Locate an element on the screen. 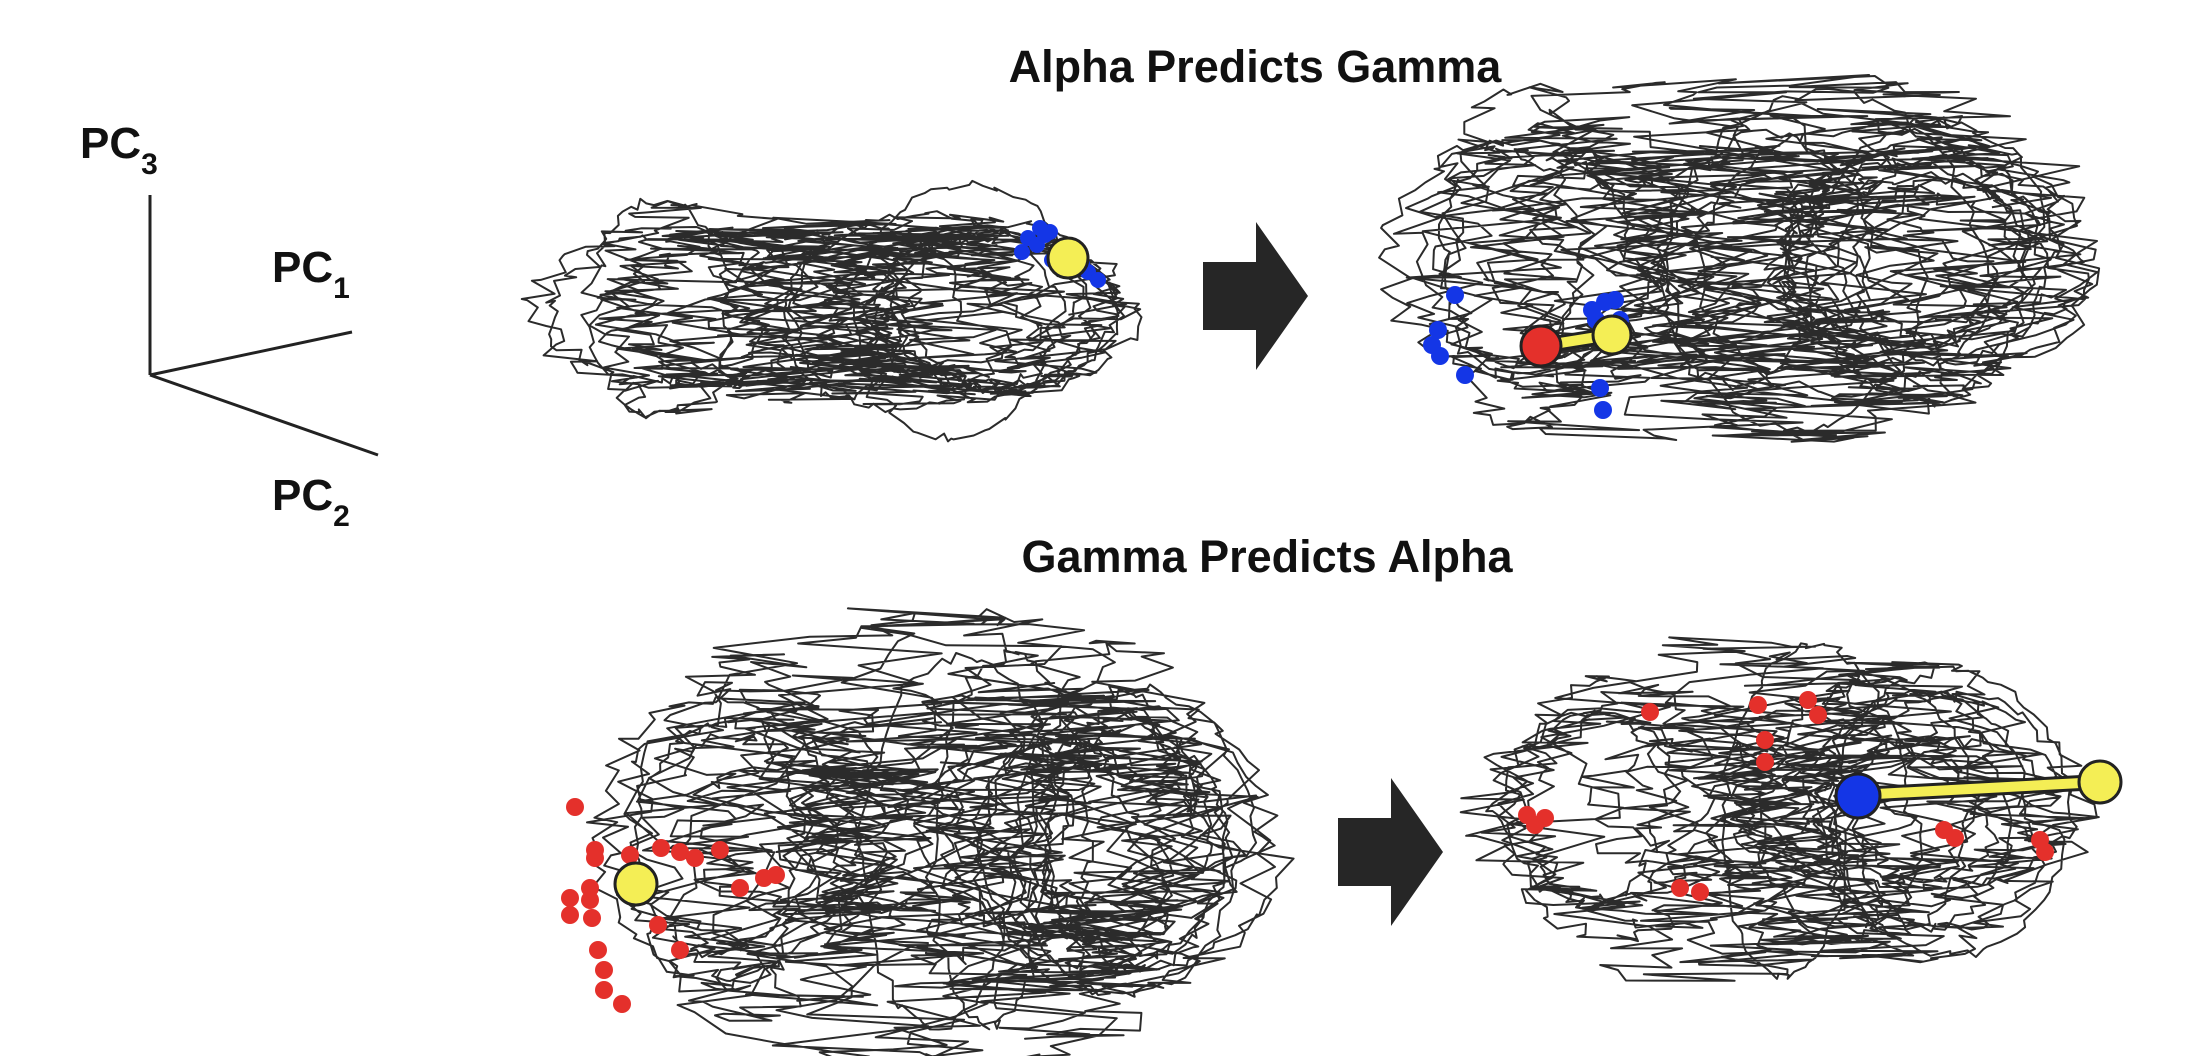  pc1-axis-line is located at coordinates (251, 353).